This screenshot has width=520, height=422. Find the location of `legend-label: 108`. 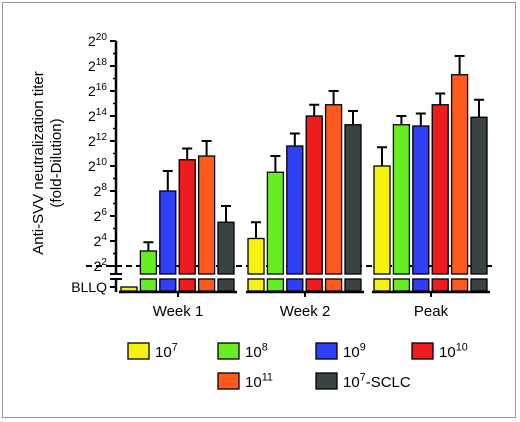

legend-label: 108 is located at coordinates (256, 351).